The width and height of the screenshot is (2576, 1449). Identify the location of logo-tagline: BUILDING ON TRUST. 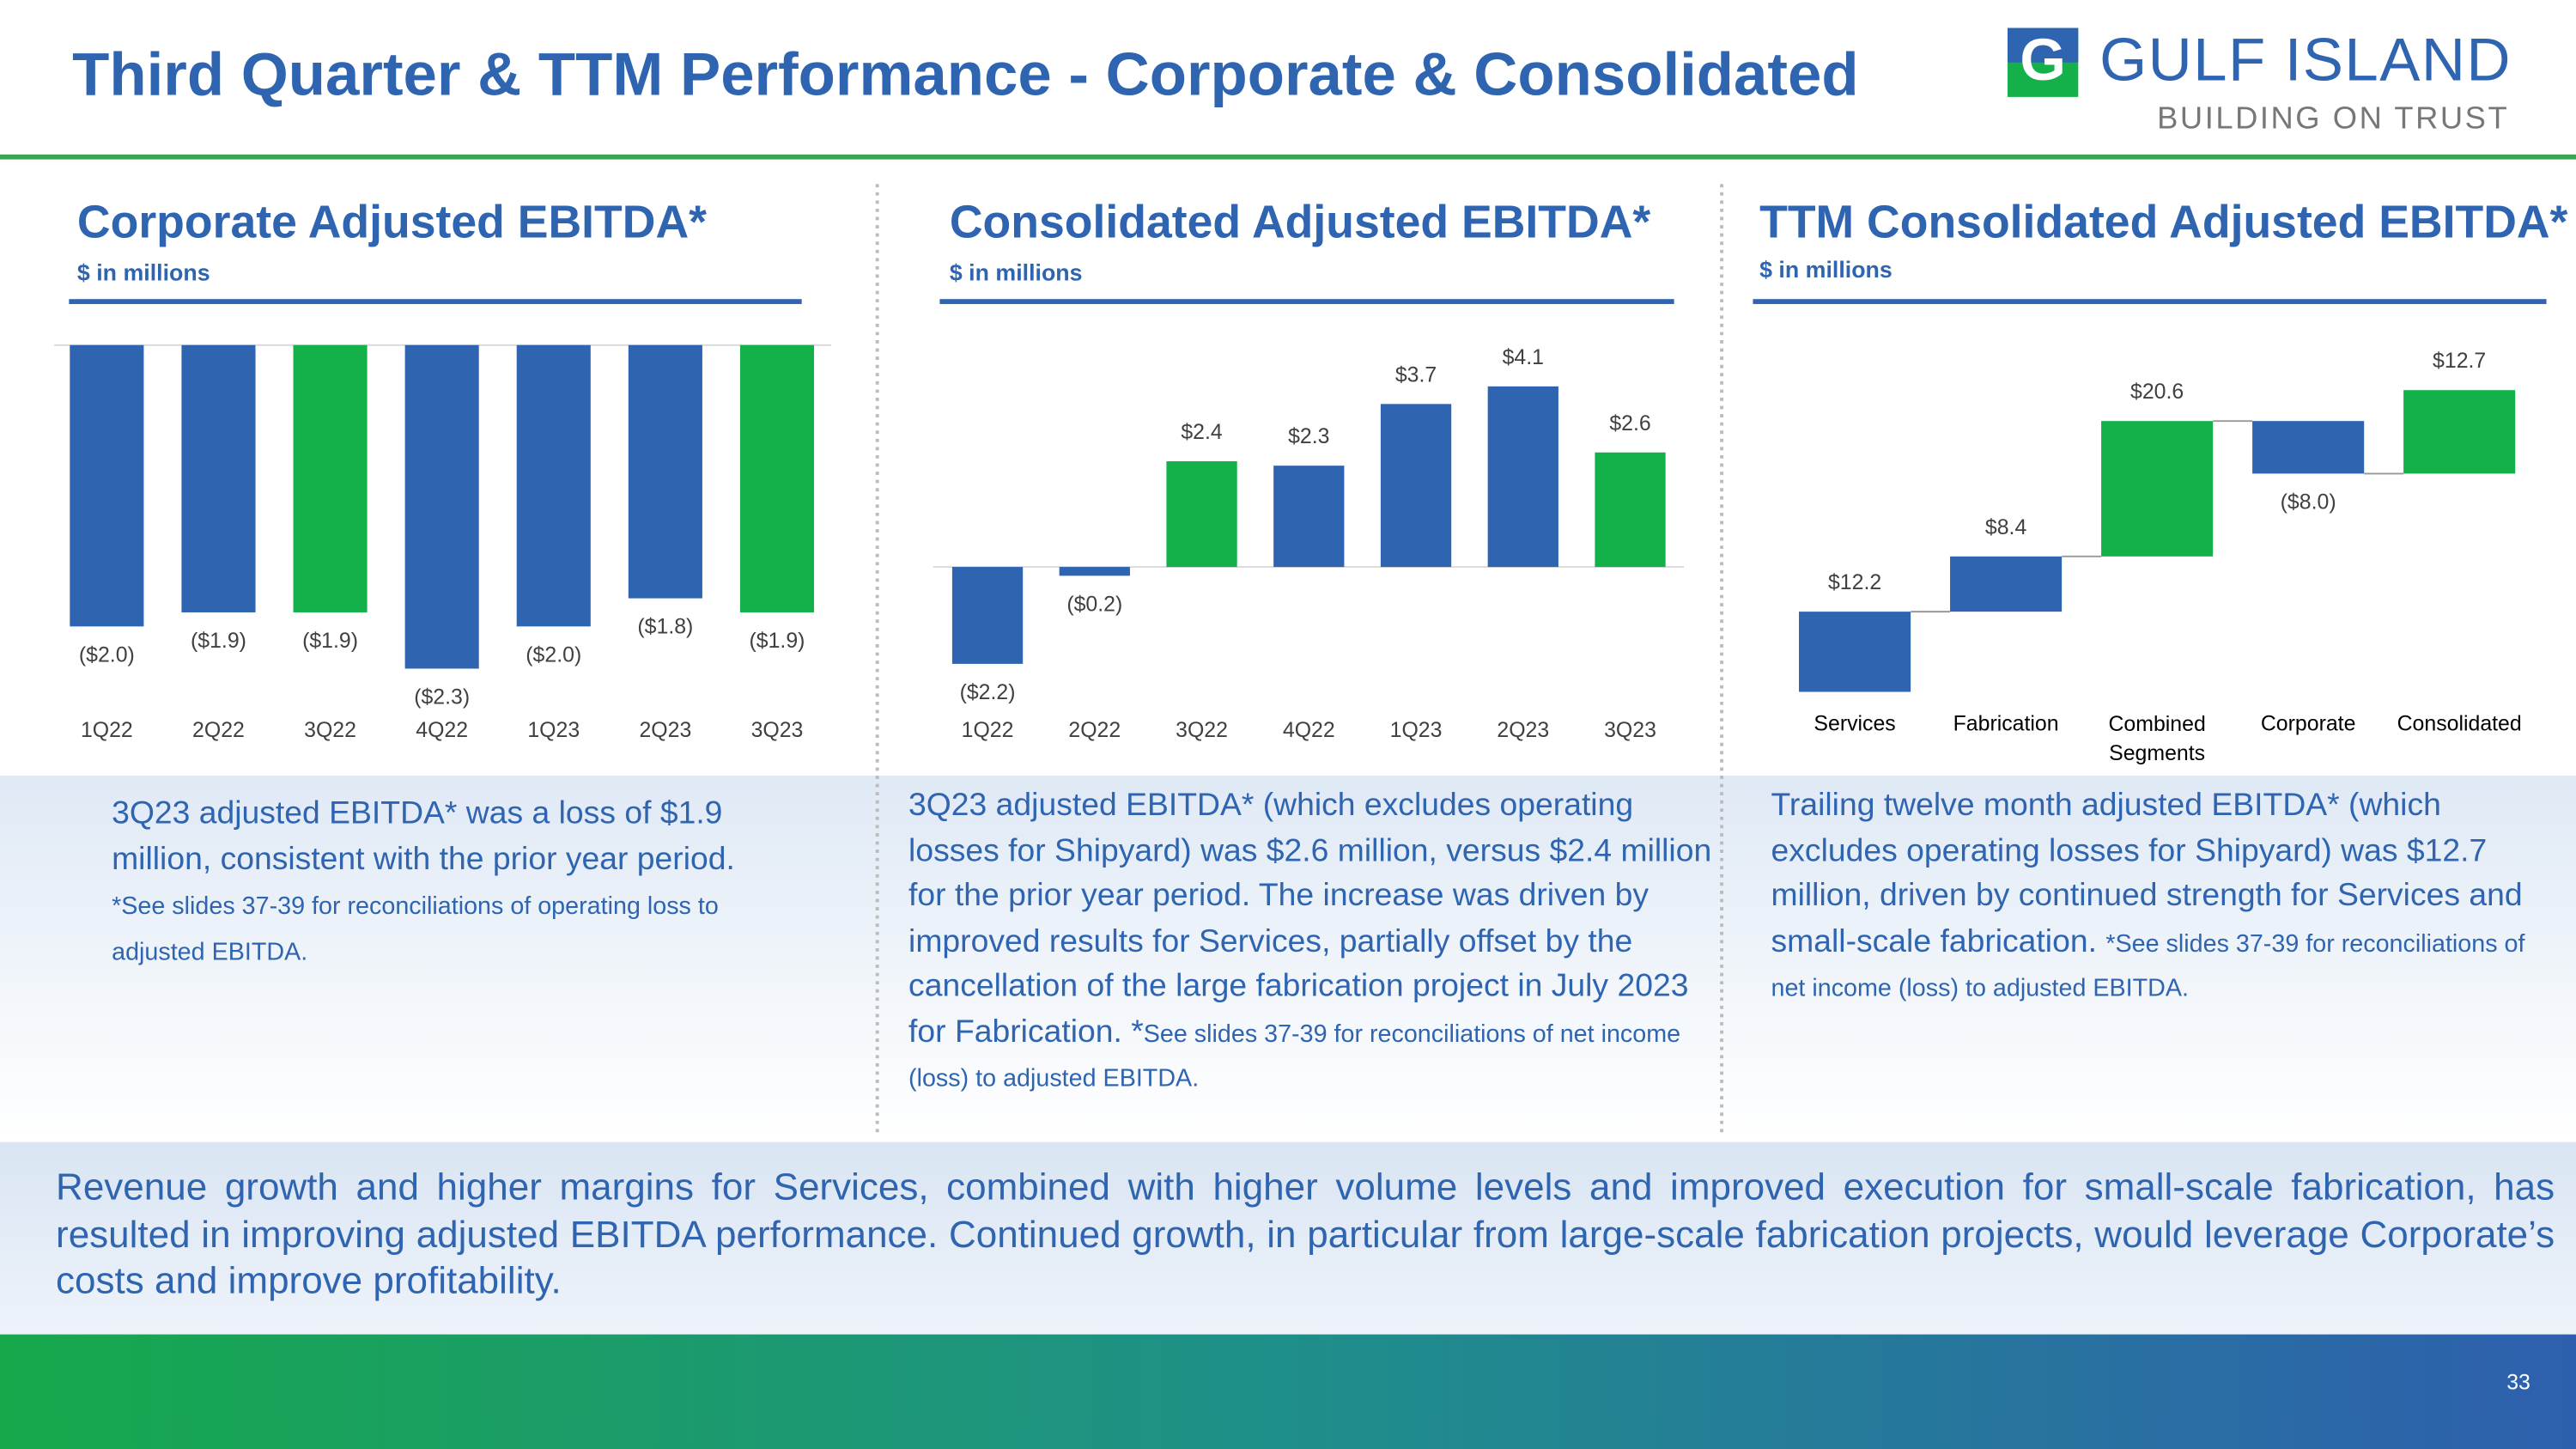
(2332, 118).